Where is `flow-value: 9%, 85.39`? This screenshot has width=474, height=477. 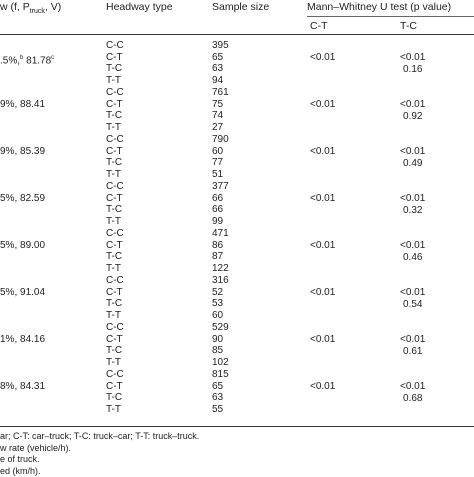
flow-value: 9%, 85.39 is located at coordinates (23, 151).